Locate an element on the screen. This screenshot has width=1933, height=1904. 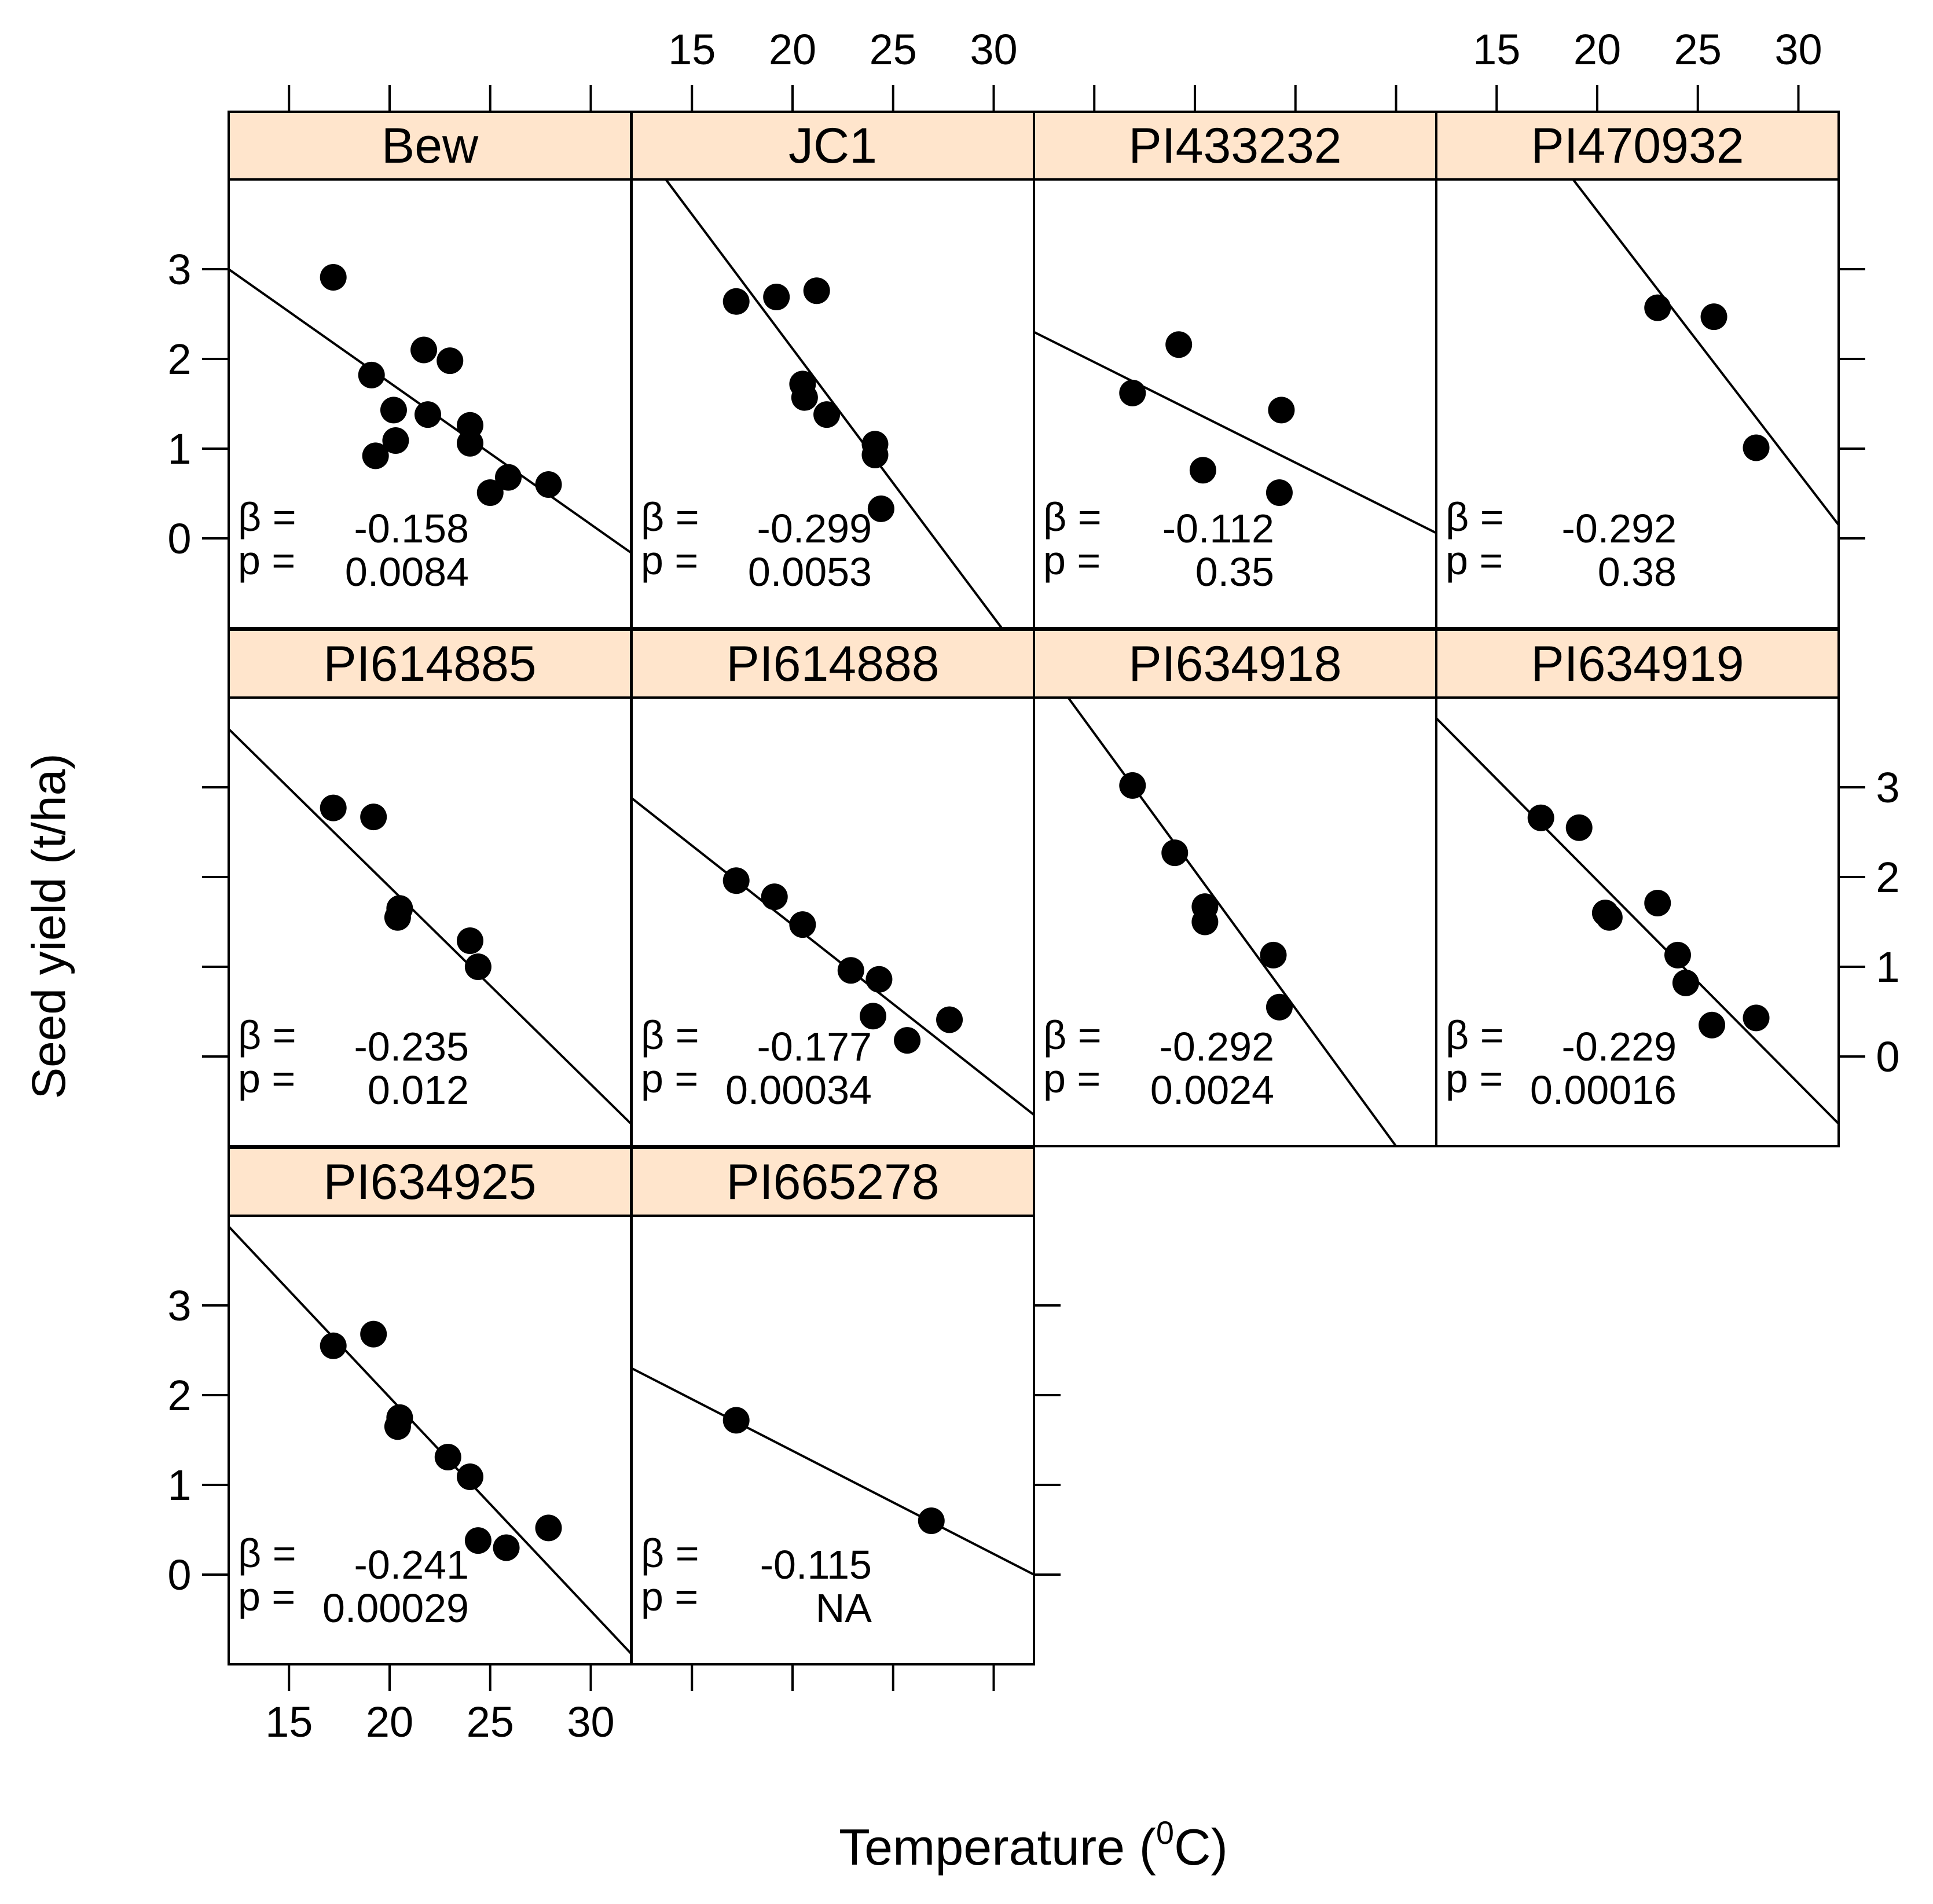
p-value: 0.00034 is located at coordinates (798, 1090).